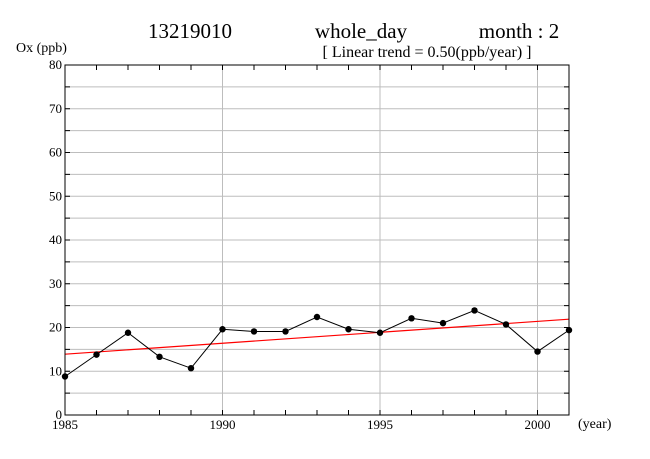 The height and width of the screenshot is (459, 650). Describe the element at coordinates (55, 152) in the screenshot. I see `y-tick-label: 60` at that location.